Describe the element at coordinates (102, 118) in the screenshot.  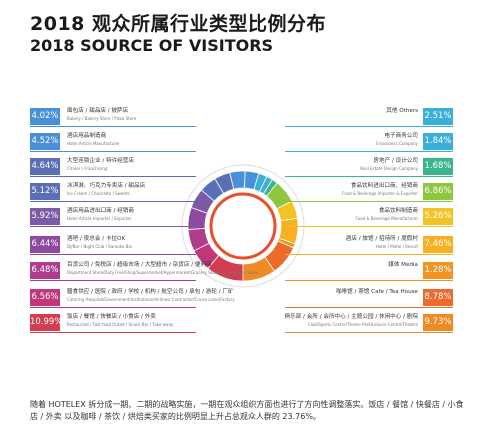
I see `category-label-en: Bakery / Bakery Store / Pizza Store` at that location.